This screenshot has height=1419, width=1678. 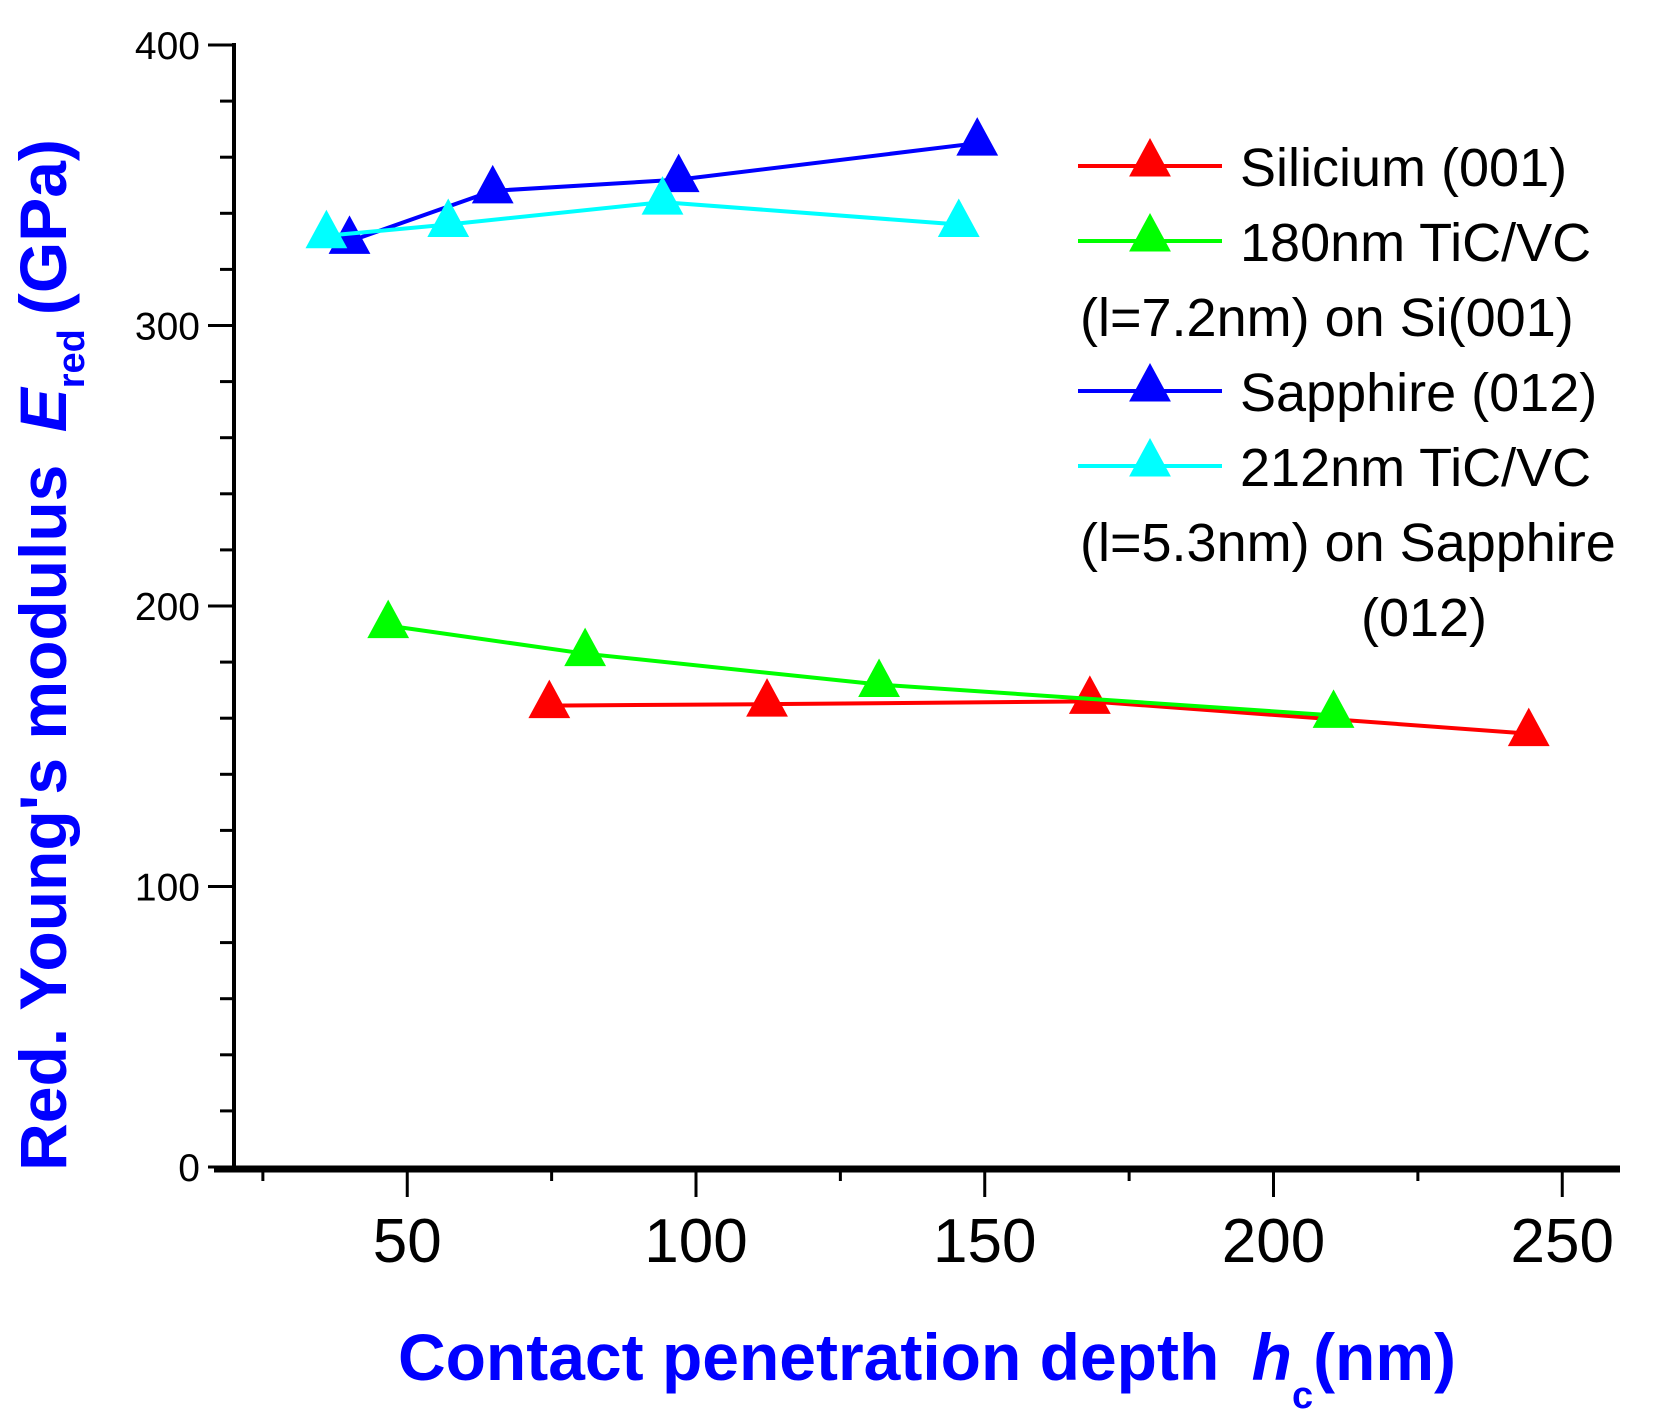 I want to click on x-tick-label: 50, so click(x=407, y=1241).